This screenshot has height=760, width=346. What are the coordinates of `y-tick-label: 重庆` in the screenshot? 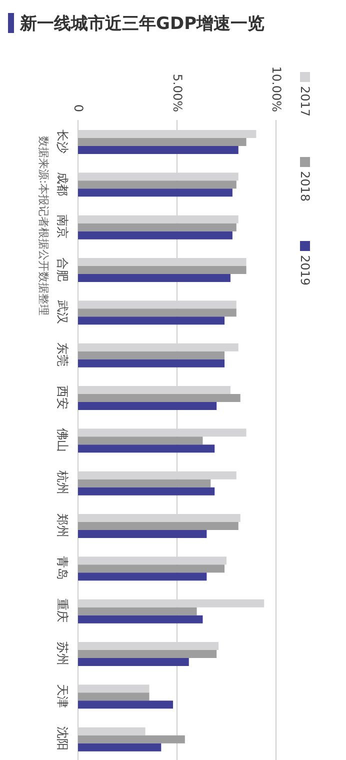 It's located at (63, 610).